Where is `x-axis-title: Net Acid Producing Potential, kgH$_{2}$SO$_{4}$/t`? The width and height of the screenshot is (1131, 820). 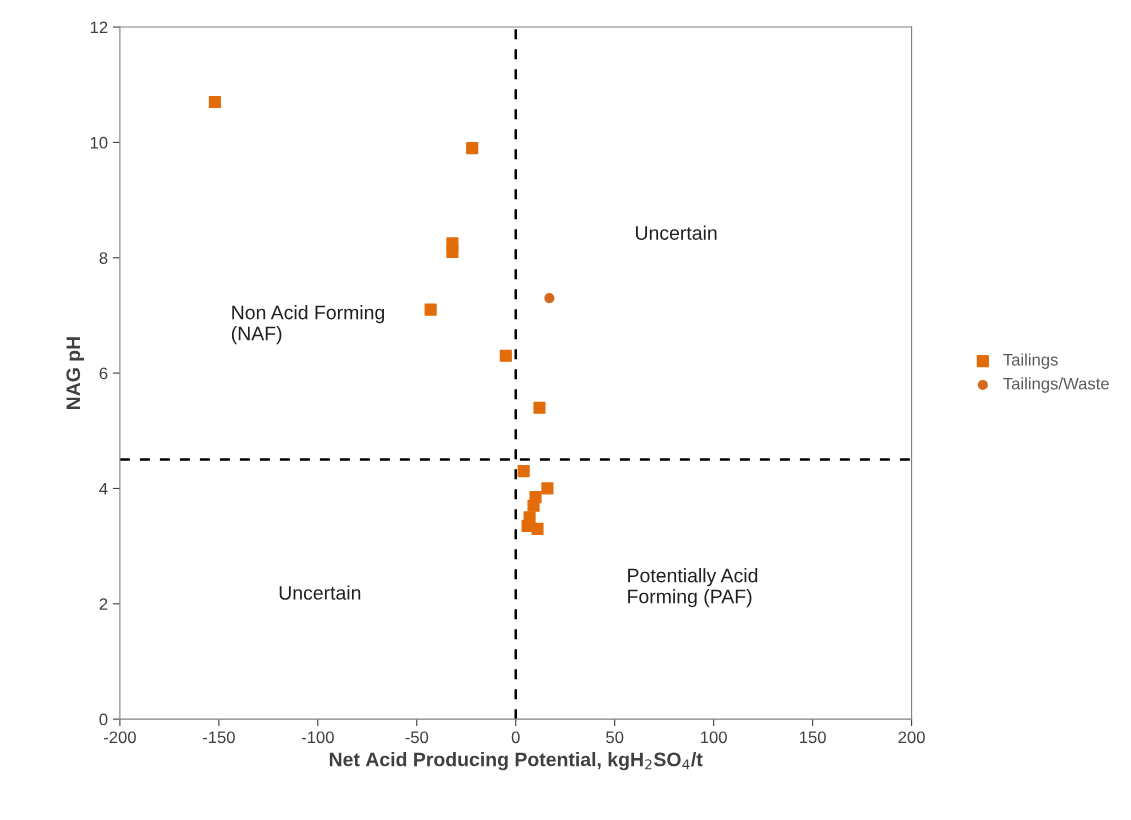 x-axis-title: Net Acid Producing Potential, kgH$_{2}$SO$_{4}$/t is located at coordinates (516, 761).